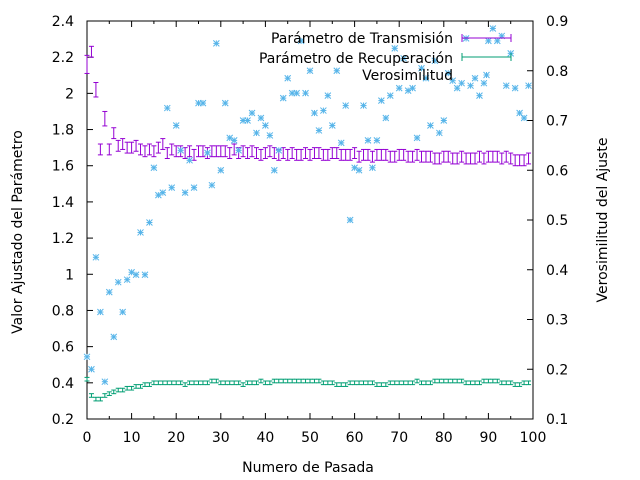 The width and height of the screenshot is (640, 480). What do you see at coordinates (362, 39) in the screenshot?
I see `legend-label-transmision: Parámetro de Transmisión` at bounding box center [362, 39].